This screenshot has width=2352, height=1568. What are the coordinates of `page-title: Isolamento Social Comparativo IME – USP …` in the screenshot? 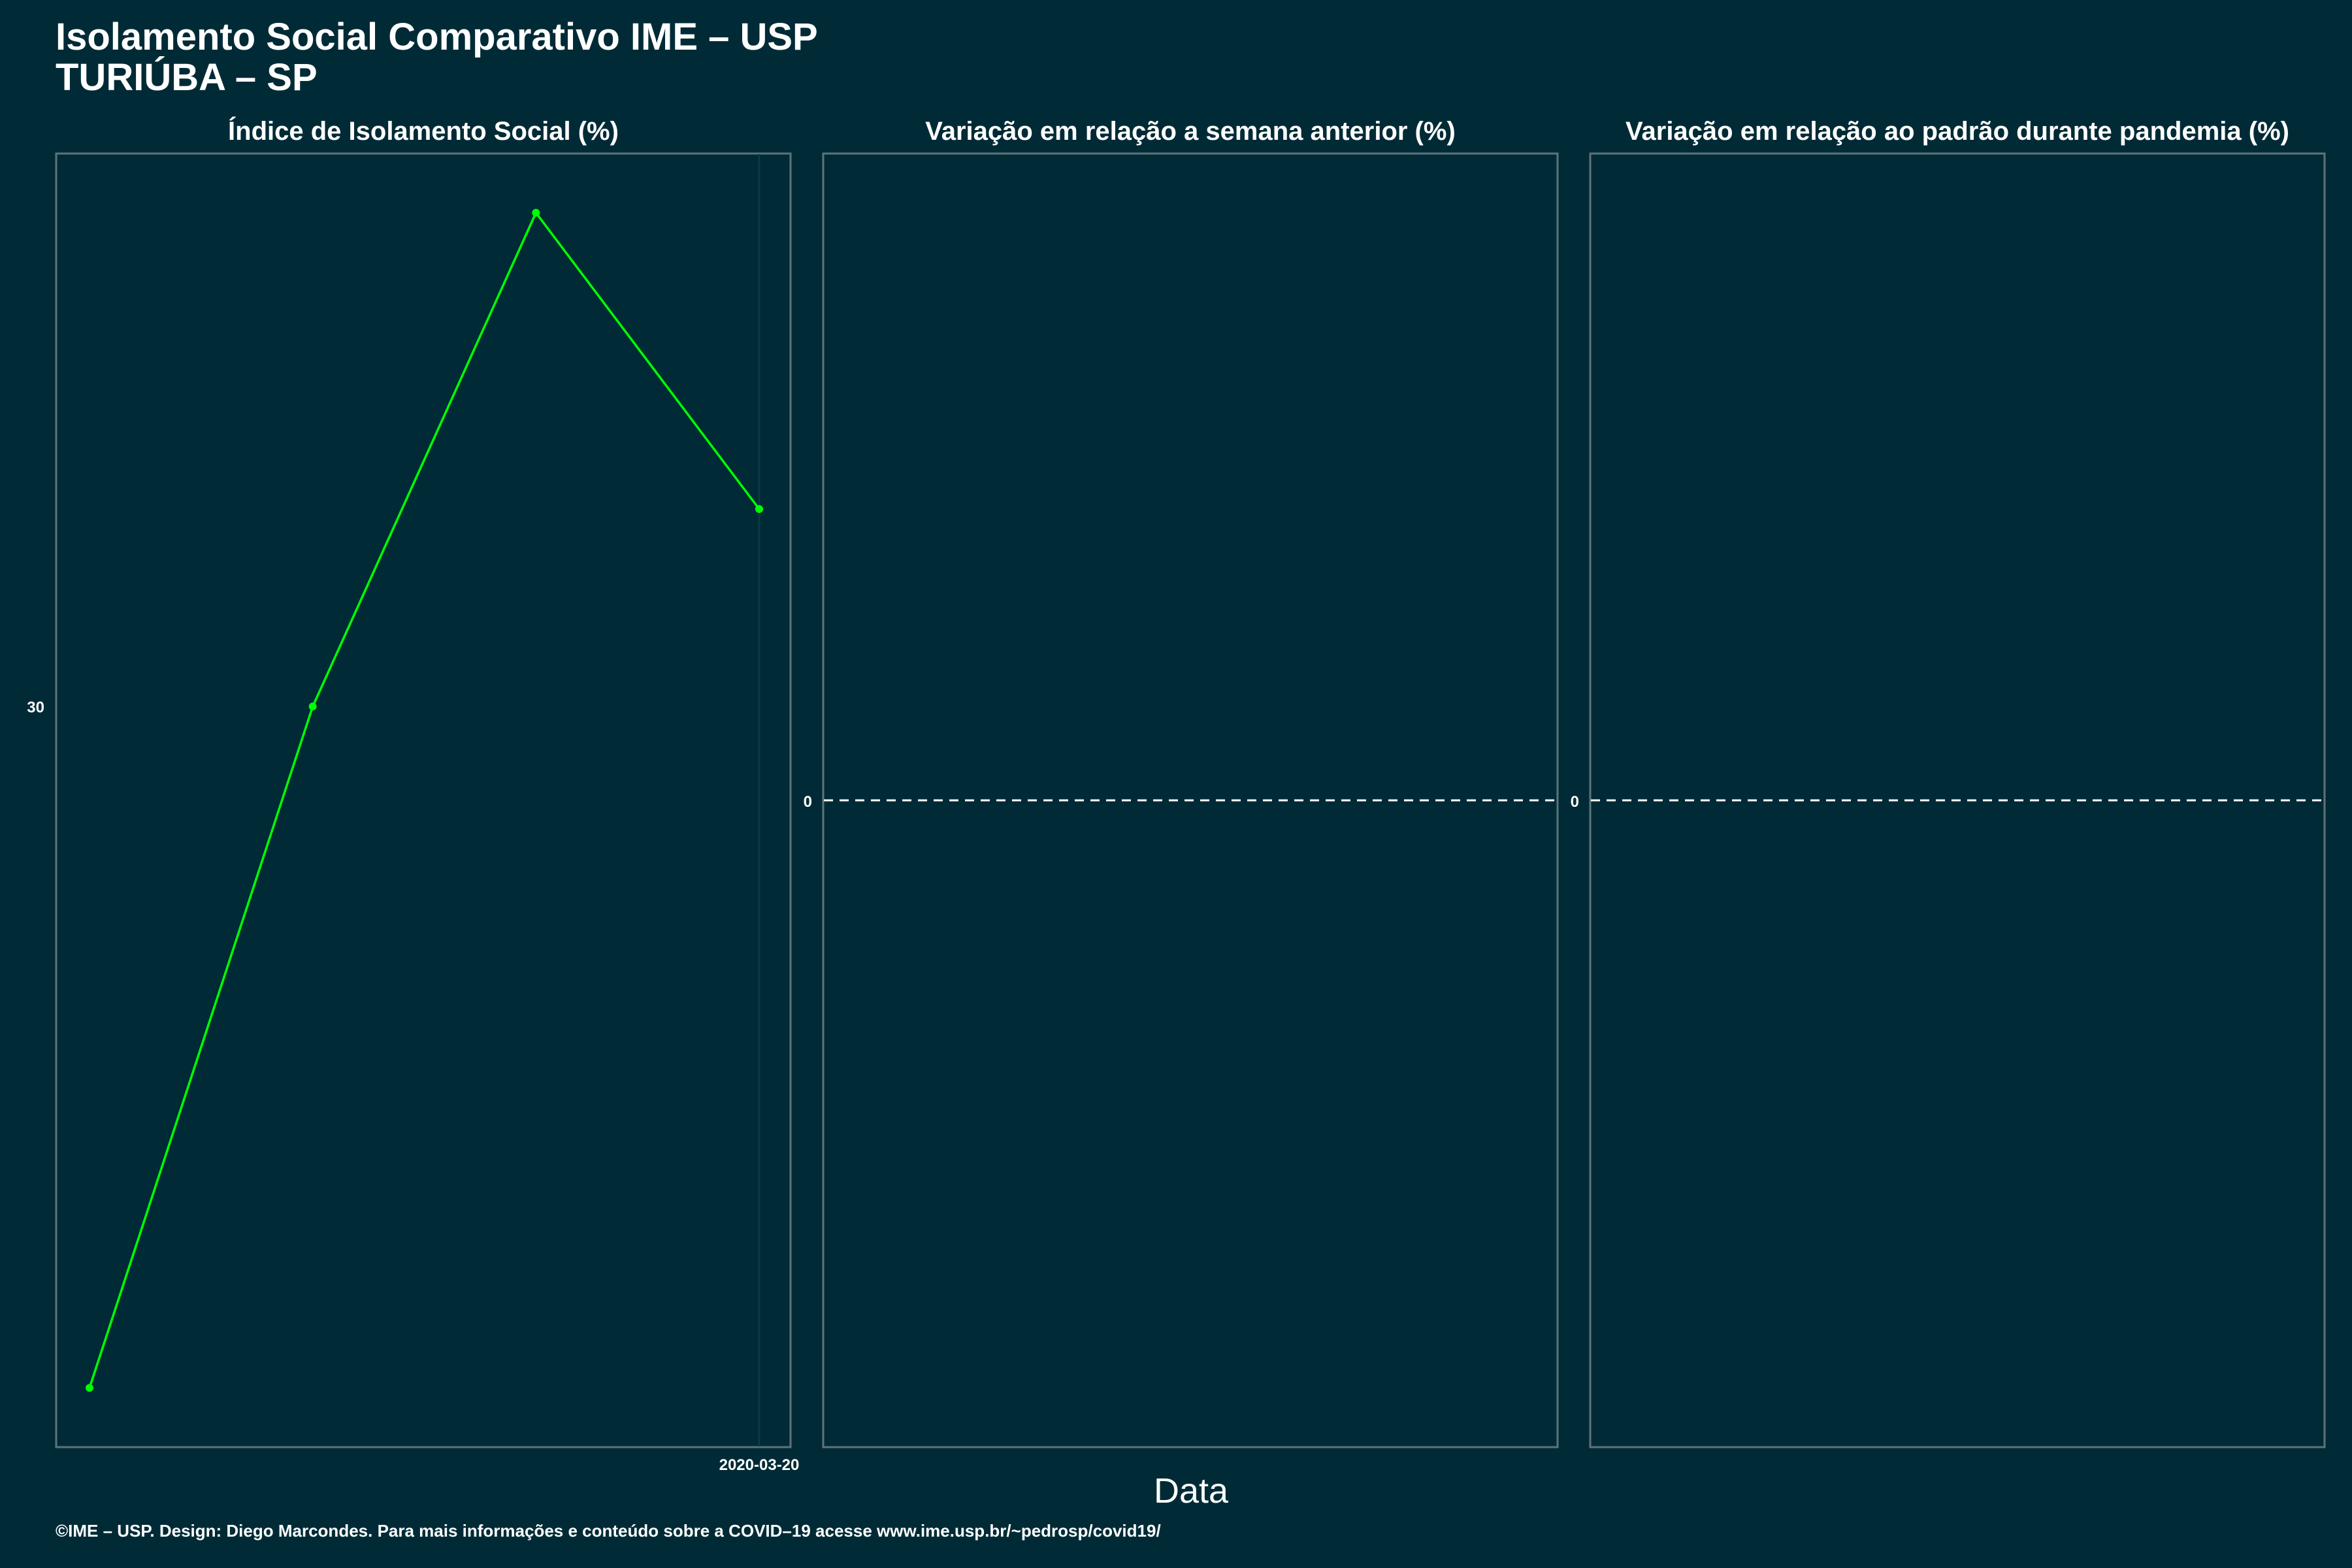 It's located at (437, 57).